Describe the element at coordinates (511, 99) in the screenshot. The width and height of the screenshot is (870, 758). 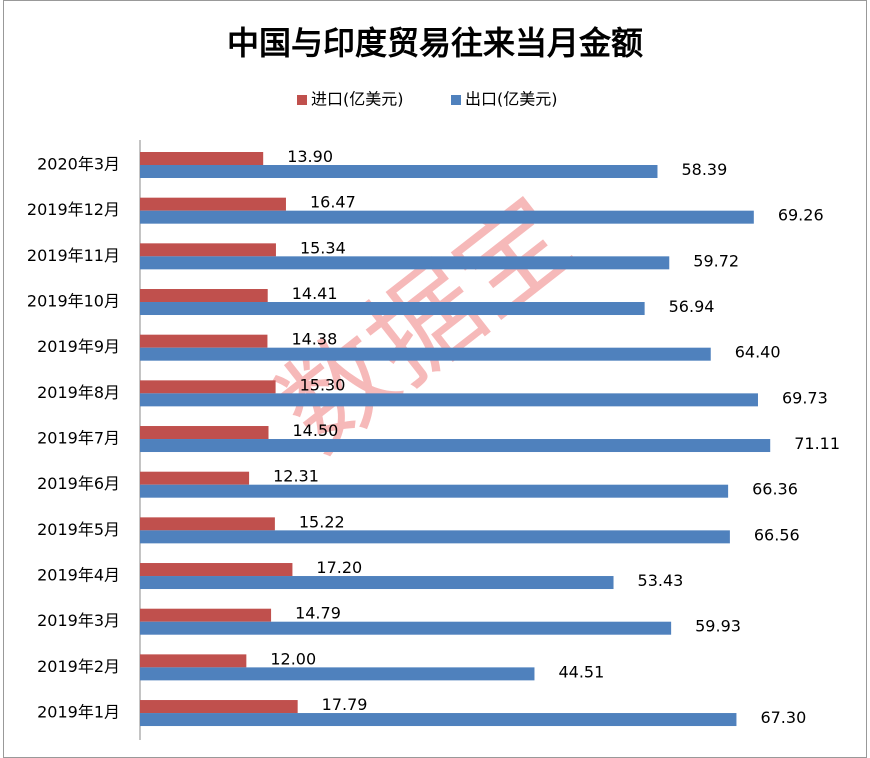
I see `legend-label: 出口(亿美元)` at that location.